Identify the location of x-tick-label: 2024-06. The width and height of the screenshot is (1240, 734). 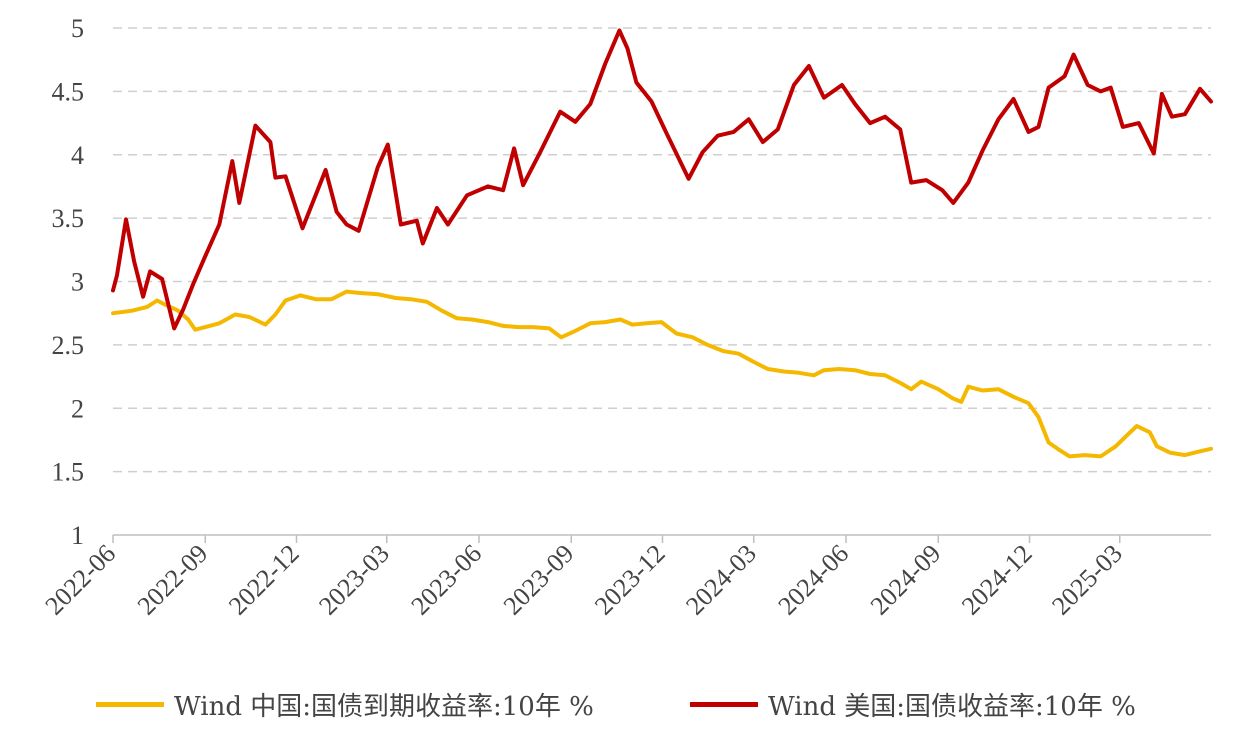
(813, 580).